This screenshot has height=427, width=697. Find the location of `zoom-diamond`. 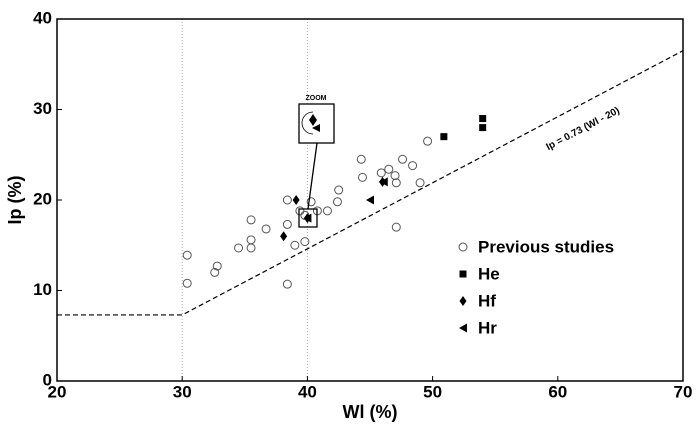

zoom-diamond is located at coordinates (313, 120).